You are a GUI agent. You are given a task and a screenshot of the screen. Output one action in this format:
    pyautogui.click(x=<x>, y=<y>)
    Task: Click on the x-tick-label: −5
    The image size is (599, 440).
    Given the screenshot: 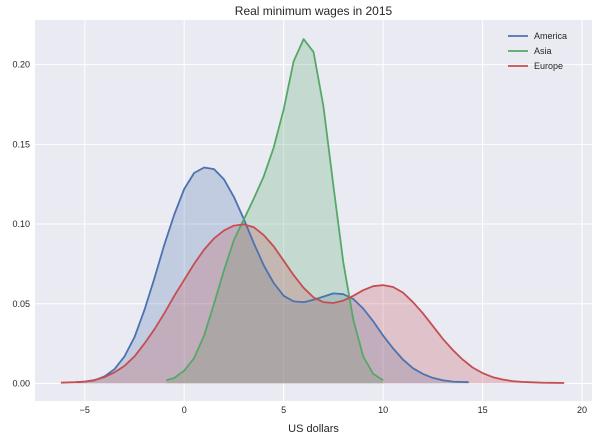 What is the action you would take?
    pyautogui.click(x=85, y=410)
    